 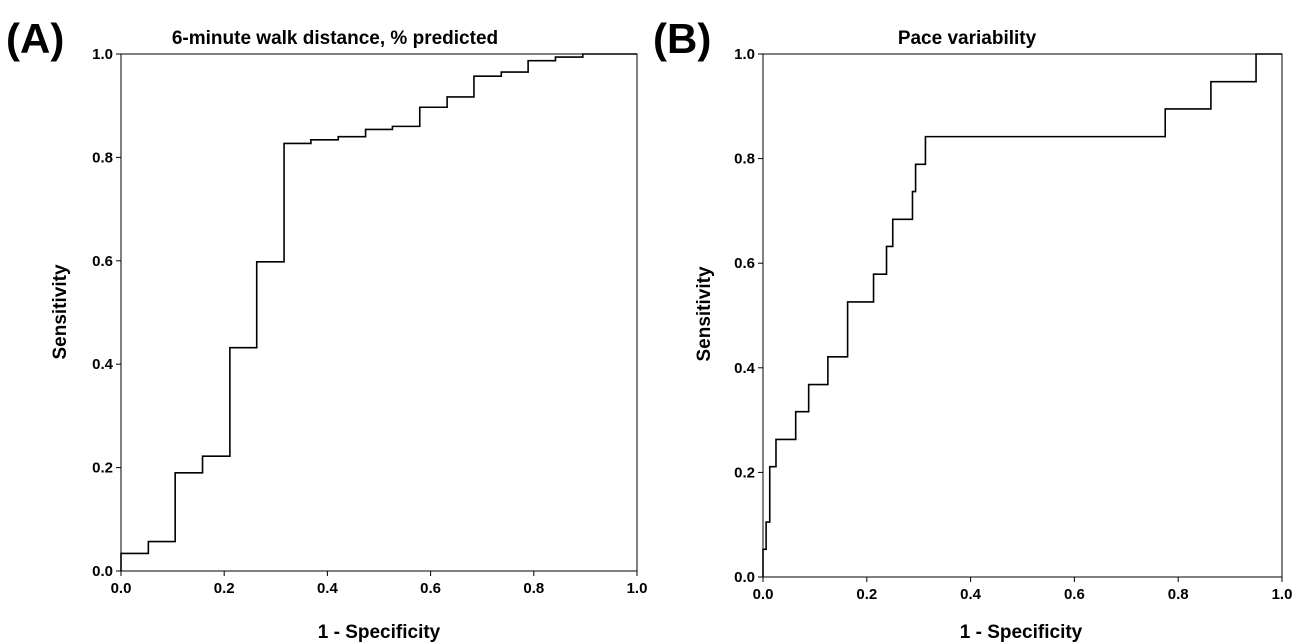 What do you see at coordinates (763, 594) in the screenshot?
I see `panel-b-x-tick-label: 0.0` at bounding box center [763, 594].